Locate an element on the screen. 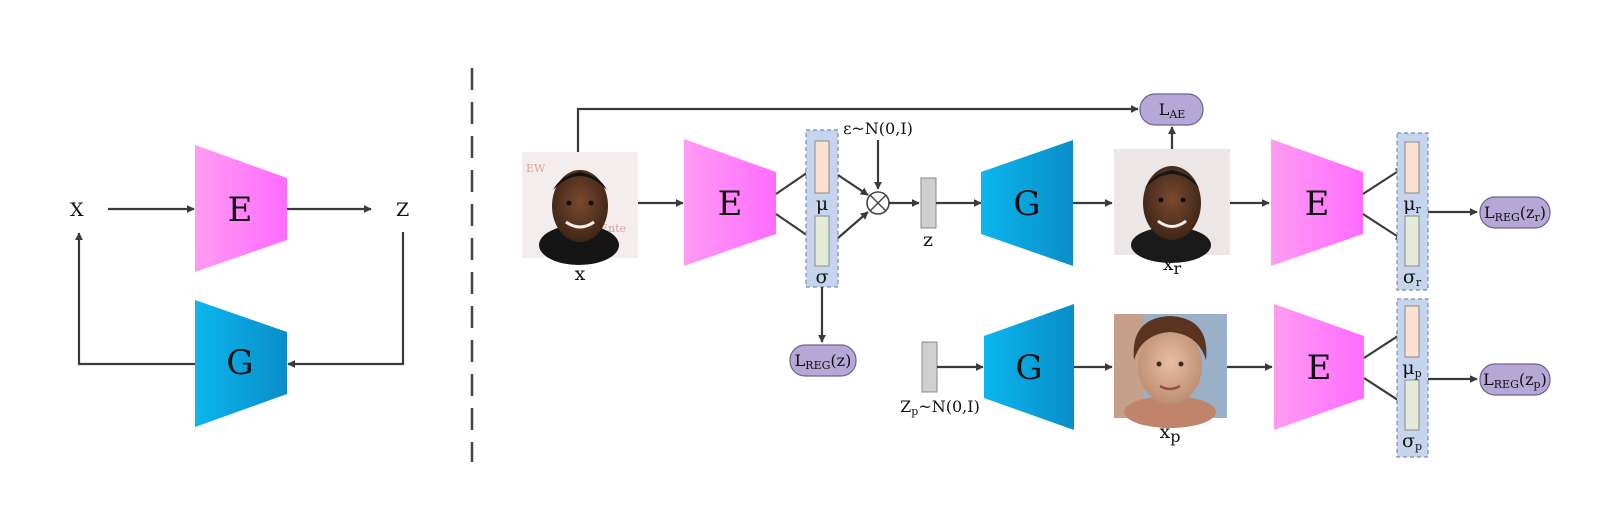  generator2-label: G is located at coordinates (1028, 368).